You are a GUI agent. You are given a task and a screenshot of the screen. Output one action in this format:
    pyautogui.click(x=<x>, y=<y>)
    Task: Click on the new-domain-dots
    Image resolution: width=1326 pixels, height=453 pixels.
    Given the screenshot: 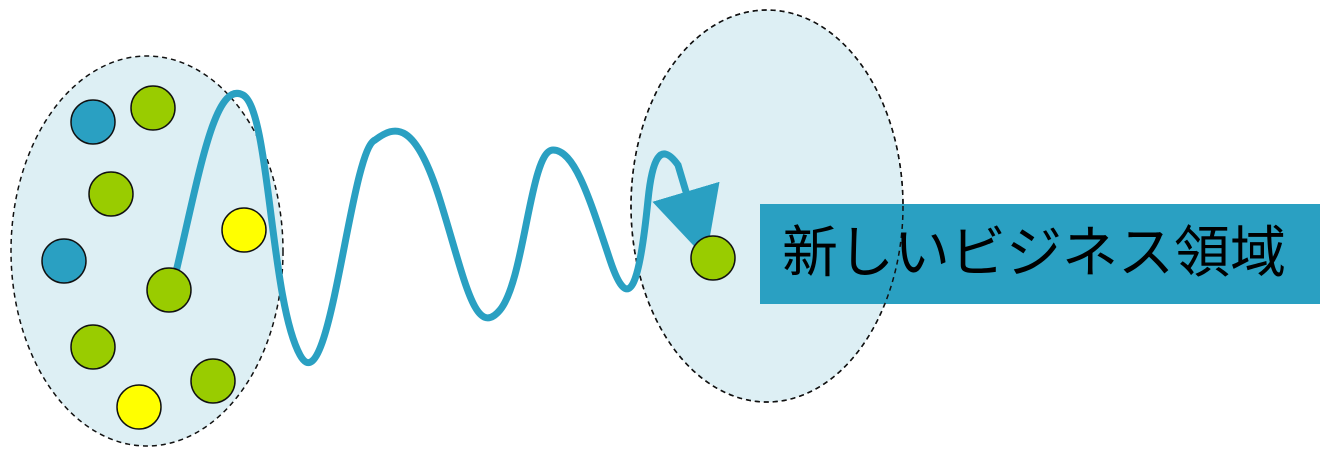 What is the action you would take?
    pyautogui.click(x=713, y=258)
    